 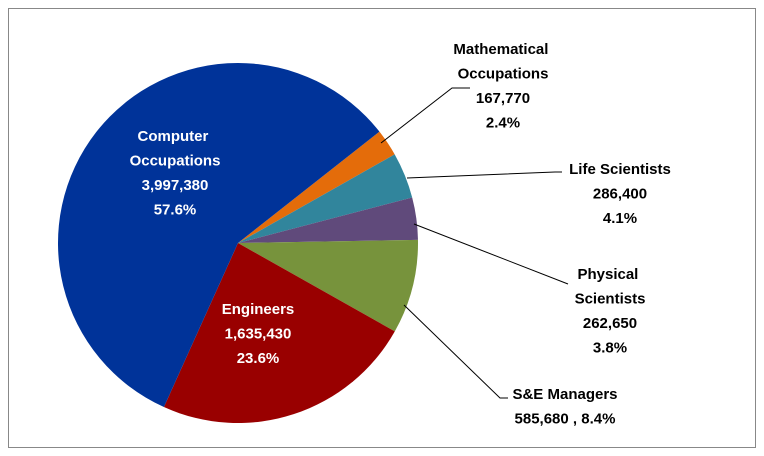 What do you see at coordinates (609, 274) in the screenshot?
I see `label-line: Physical` at bounding box center [609, 274].